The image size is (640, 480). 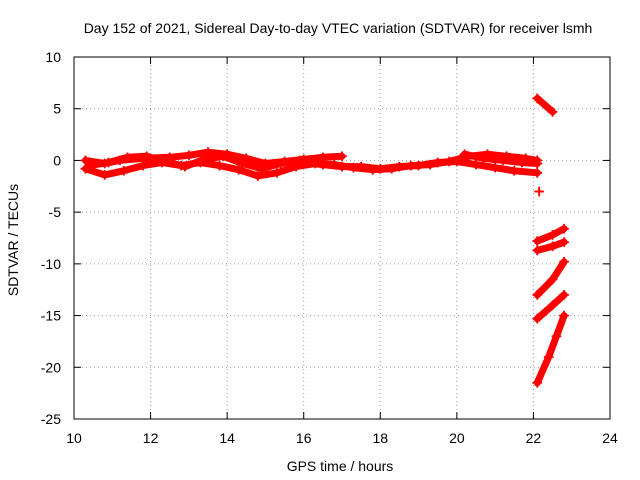 I want to click on x-tick-label: 10, so click(x=74, y=438).